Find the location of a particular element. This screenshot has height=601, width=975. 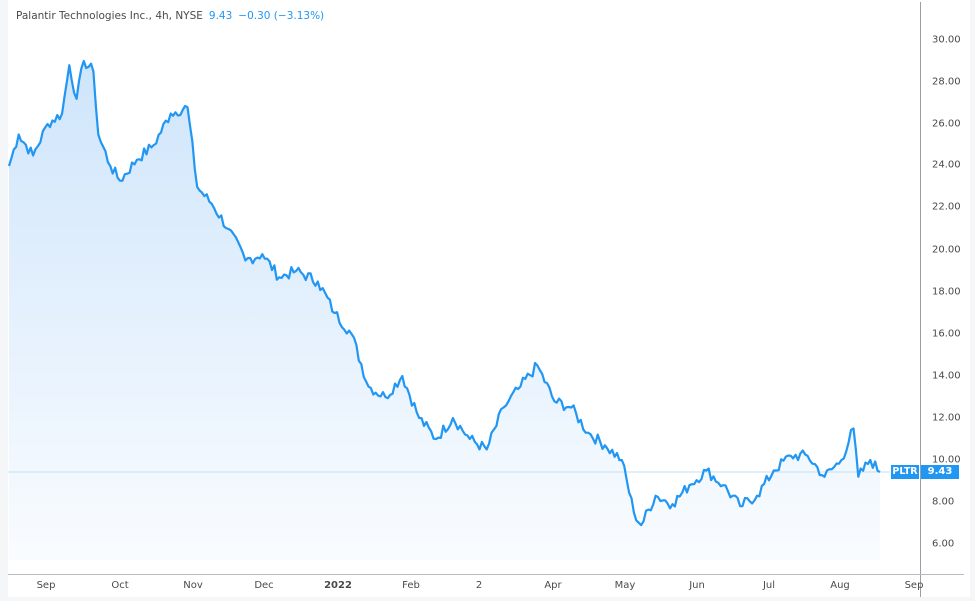

price-axis-border is located at coordinates (920, 299).